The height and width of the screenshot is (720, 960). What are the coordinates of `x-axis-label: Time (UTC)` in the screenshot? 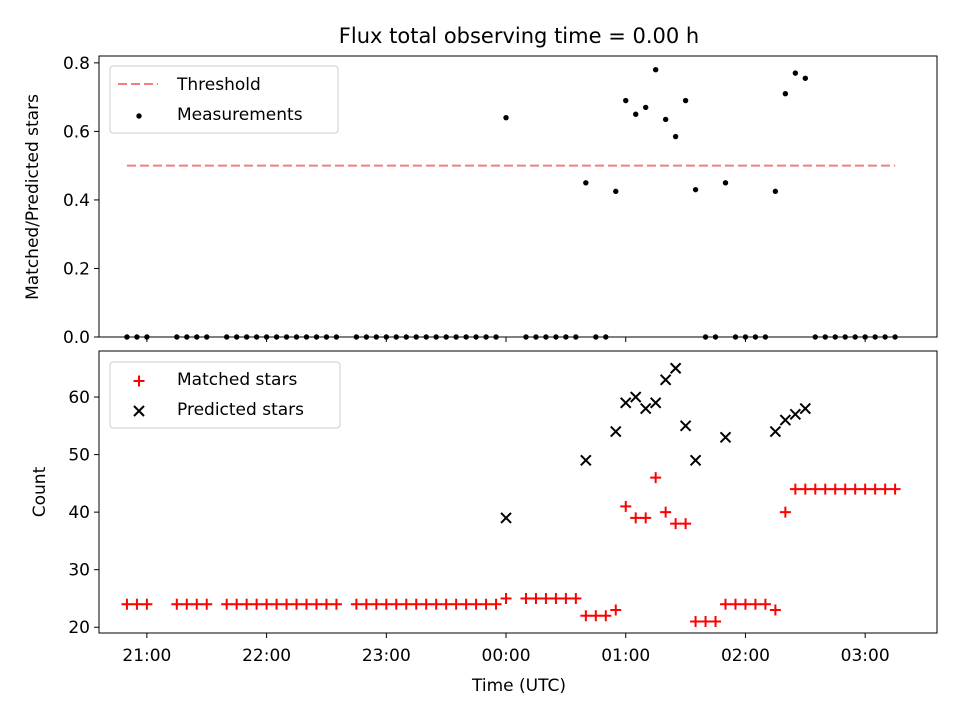 It's located at (518, 686).